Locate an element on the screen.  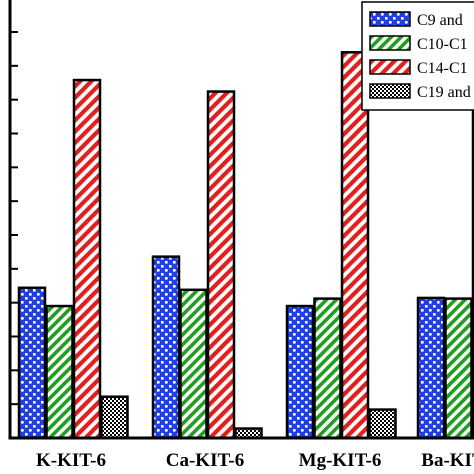
legend-label: C19 and is located at coordinates (444, 92).